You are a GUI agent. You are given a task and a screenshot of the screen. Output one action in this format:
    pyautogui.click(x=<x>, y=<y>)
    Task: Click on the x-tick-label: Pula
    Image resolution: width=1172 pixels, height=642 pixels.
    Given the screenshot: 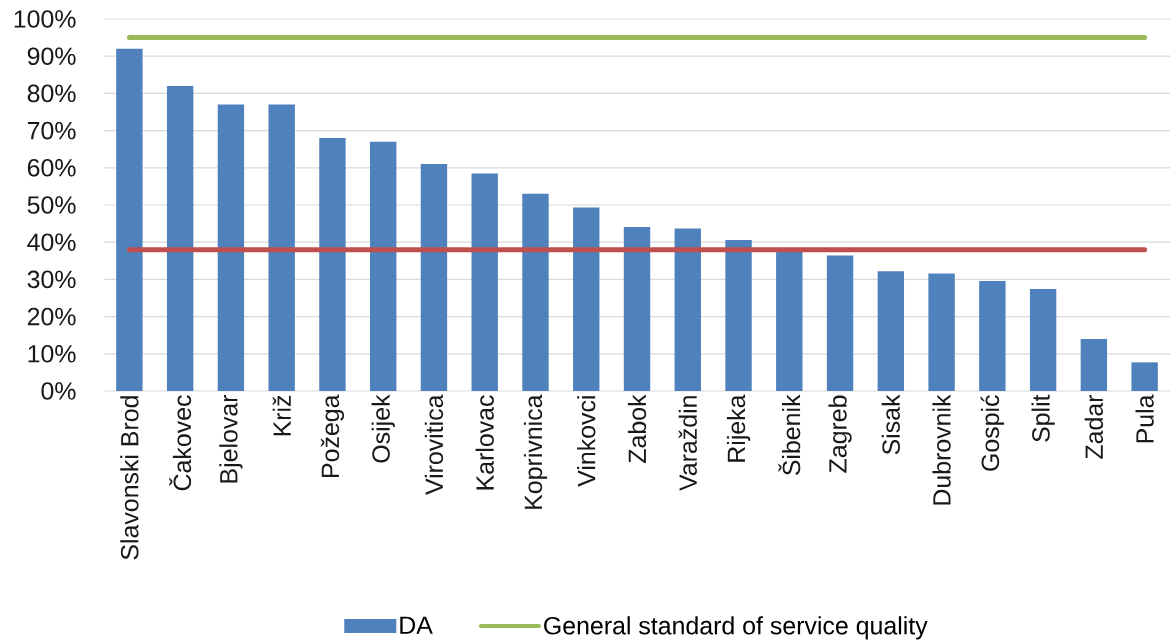 What is the action you would take?
    pyautogui.click(x=1144, y=418)
    